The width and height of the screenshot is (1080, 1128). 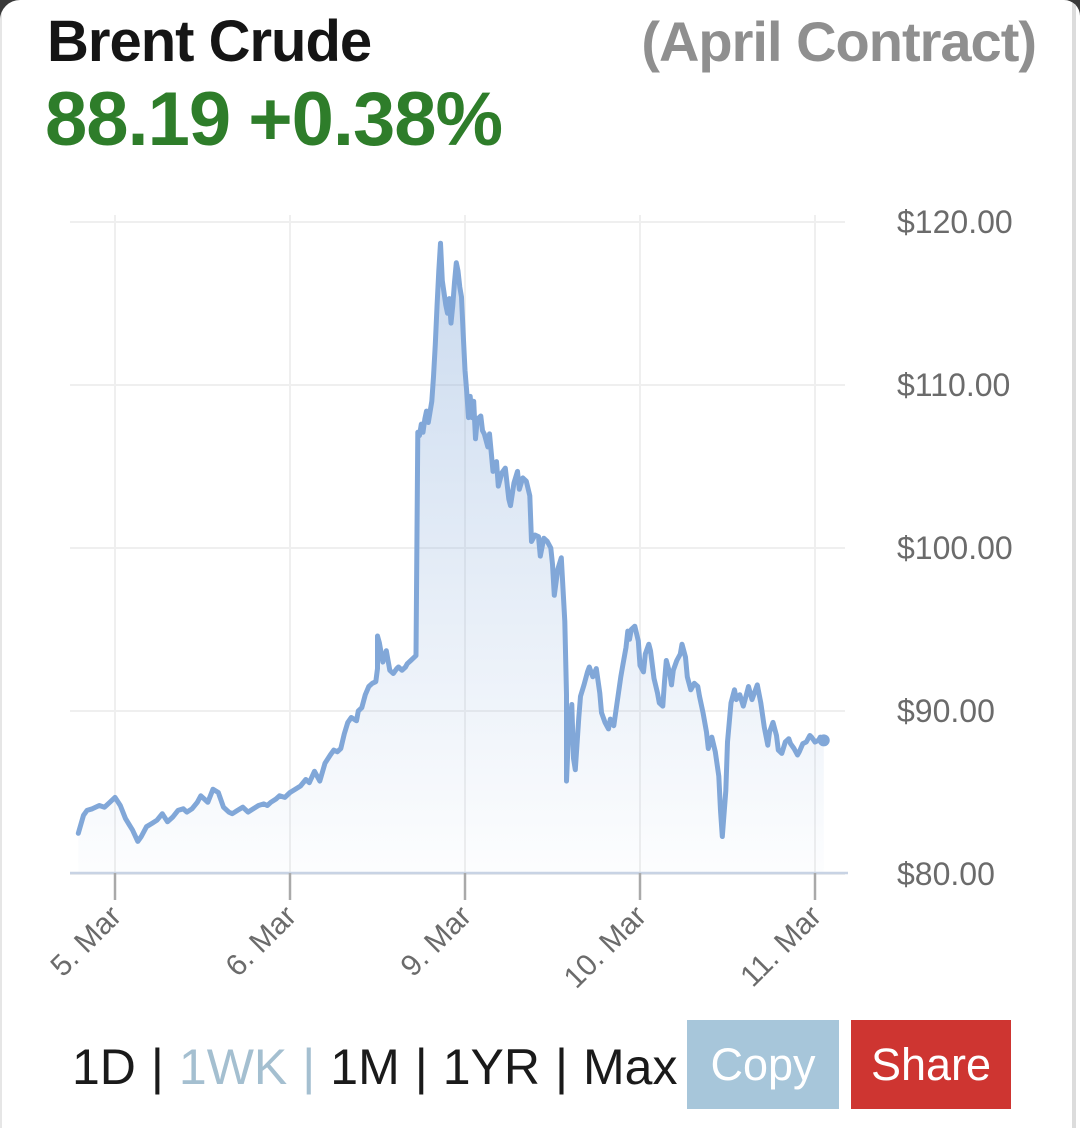 What do you see at coordinates (946, 711) in the screenshot?
I see `svg-text: $90.00` at bounding box center [946, 711].